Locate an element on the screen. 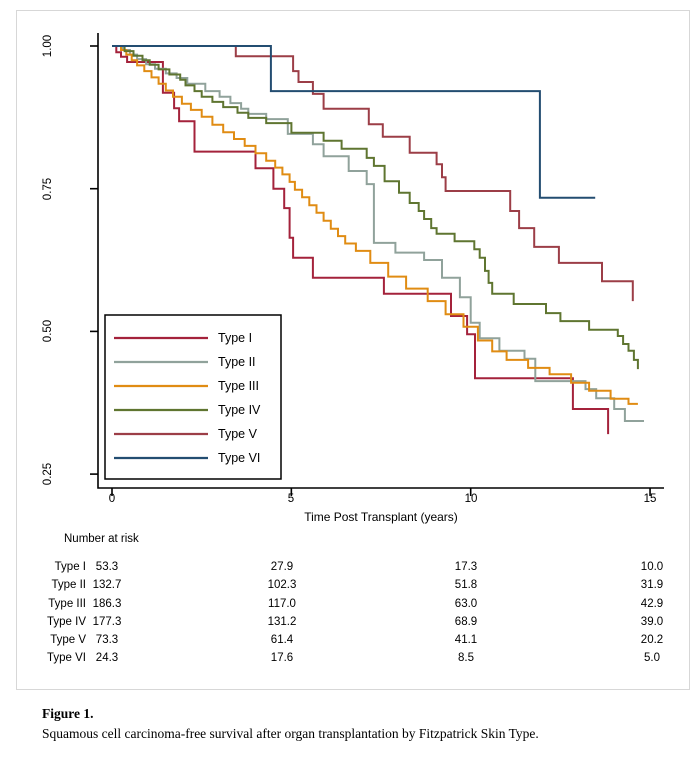 This screenshot has height=762, width=700. x-tick-label: 10 is located at coordinates (471, 499).